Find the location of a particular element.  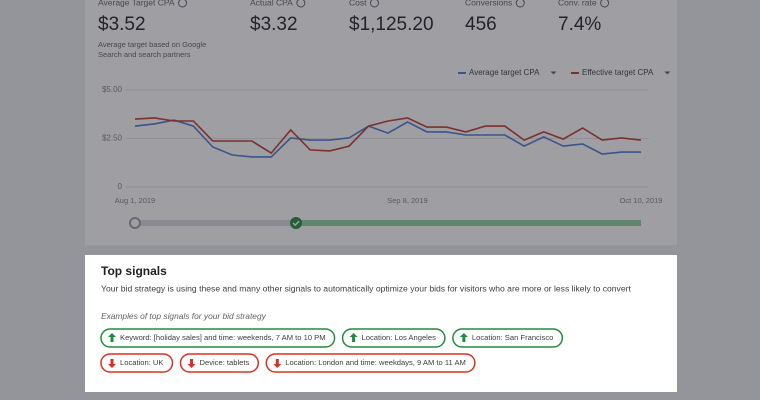

metric-note: Search and search partners is located at coordinates (144, 54).